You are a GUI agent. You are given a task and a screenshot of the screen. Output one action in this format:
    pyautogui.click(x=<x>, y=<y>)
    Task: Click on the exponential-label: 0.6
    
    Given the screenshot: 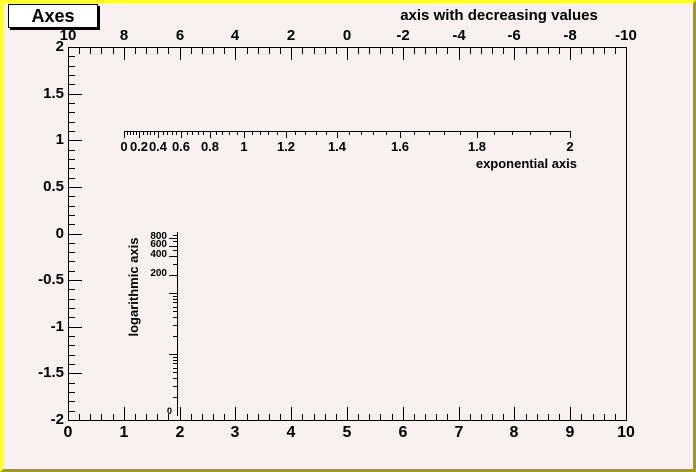 What is the action you would take?
    pyautogui.click(x=181, y=146)
    